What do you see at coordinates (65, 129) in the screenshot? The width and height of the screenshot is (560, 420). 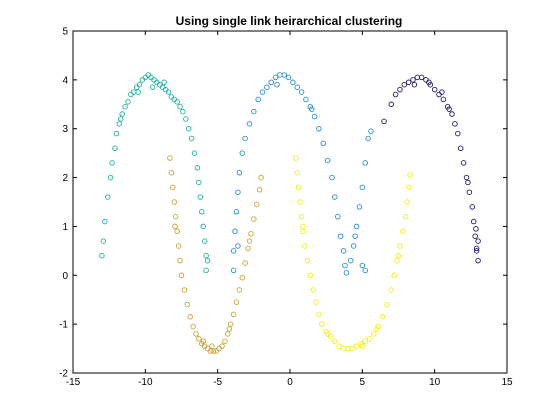 I see `y-tick-label: 3` at bounding box center [65, 129].